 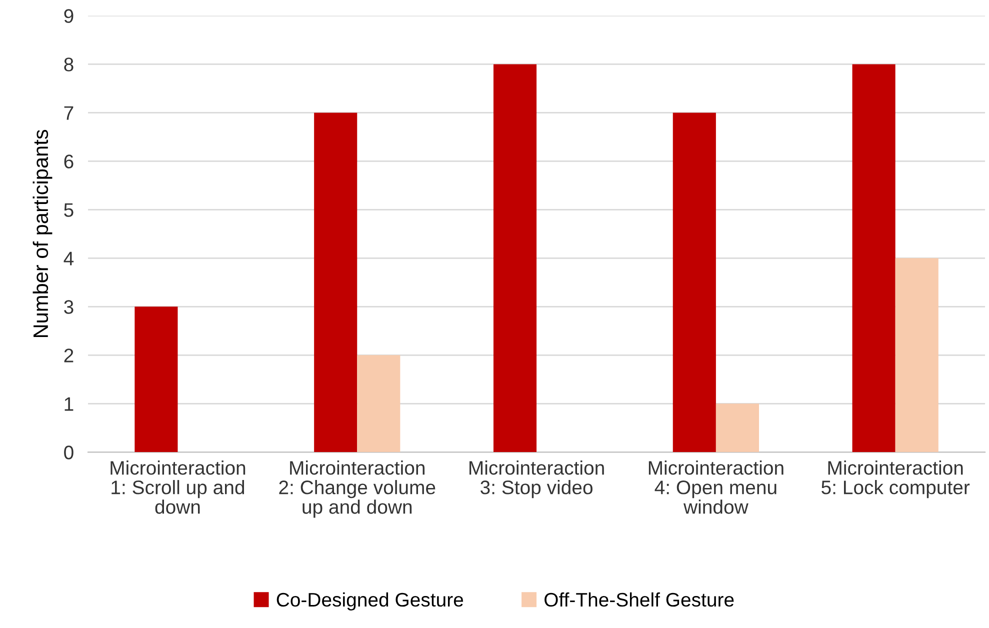 What do you see at coordinates (69, 355) in the screenshot?
I see `y-tick-label: 2` at bounding box center [69, 355].